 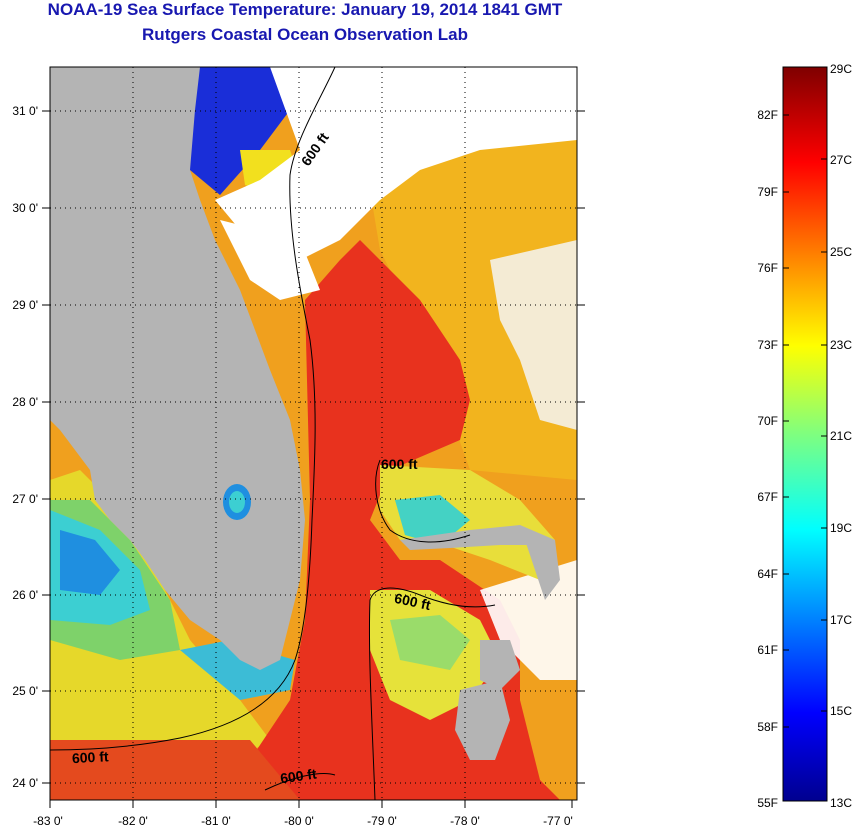 What do you see at coordinates (399, 464) in the screenshot?
I see `contour-label-bahamas: 600 ft` at bounding box center [399, 464].